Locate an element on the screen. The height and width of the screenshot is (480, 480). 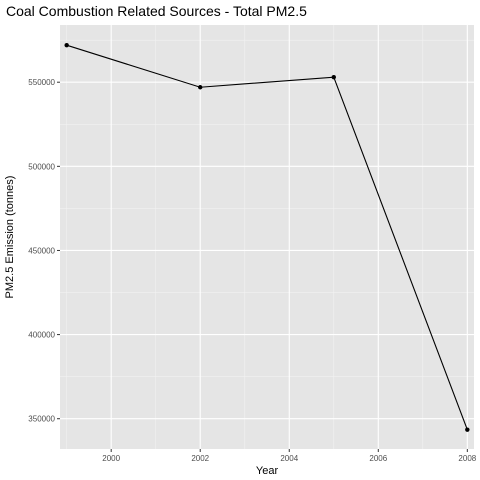
y-tick-label: 450000 is located at coordinates (41, 250).